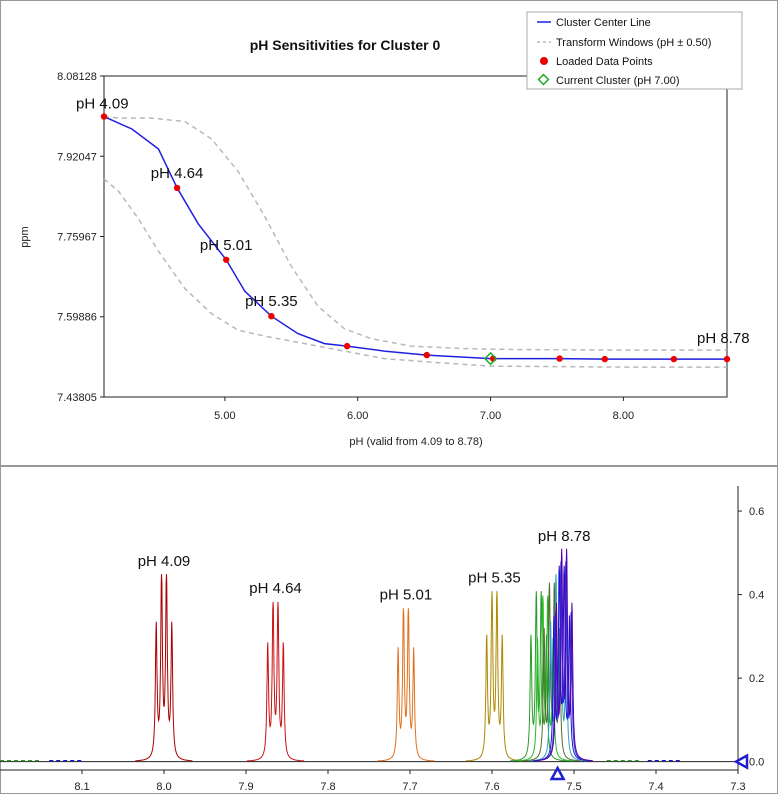  Describe the element at coordinates (491, 787) in the screenshot. I see `x-tick-label: 7.6` at that location.